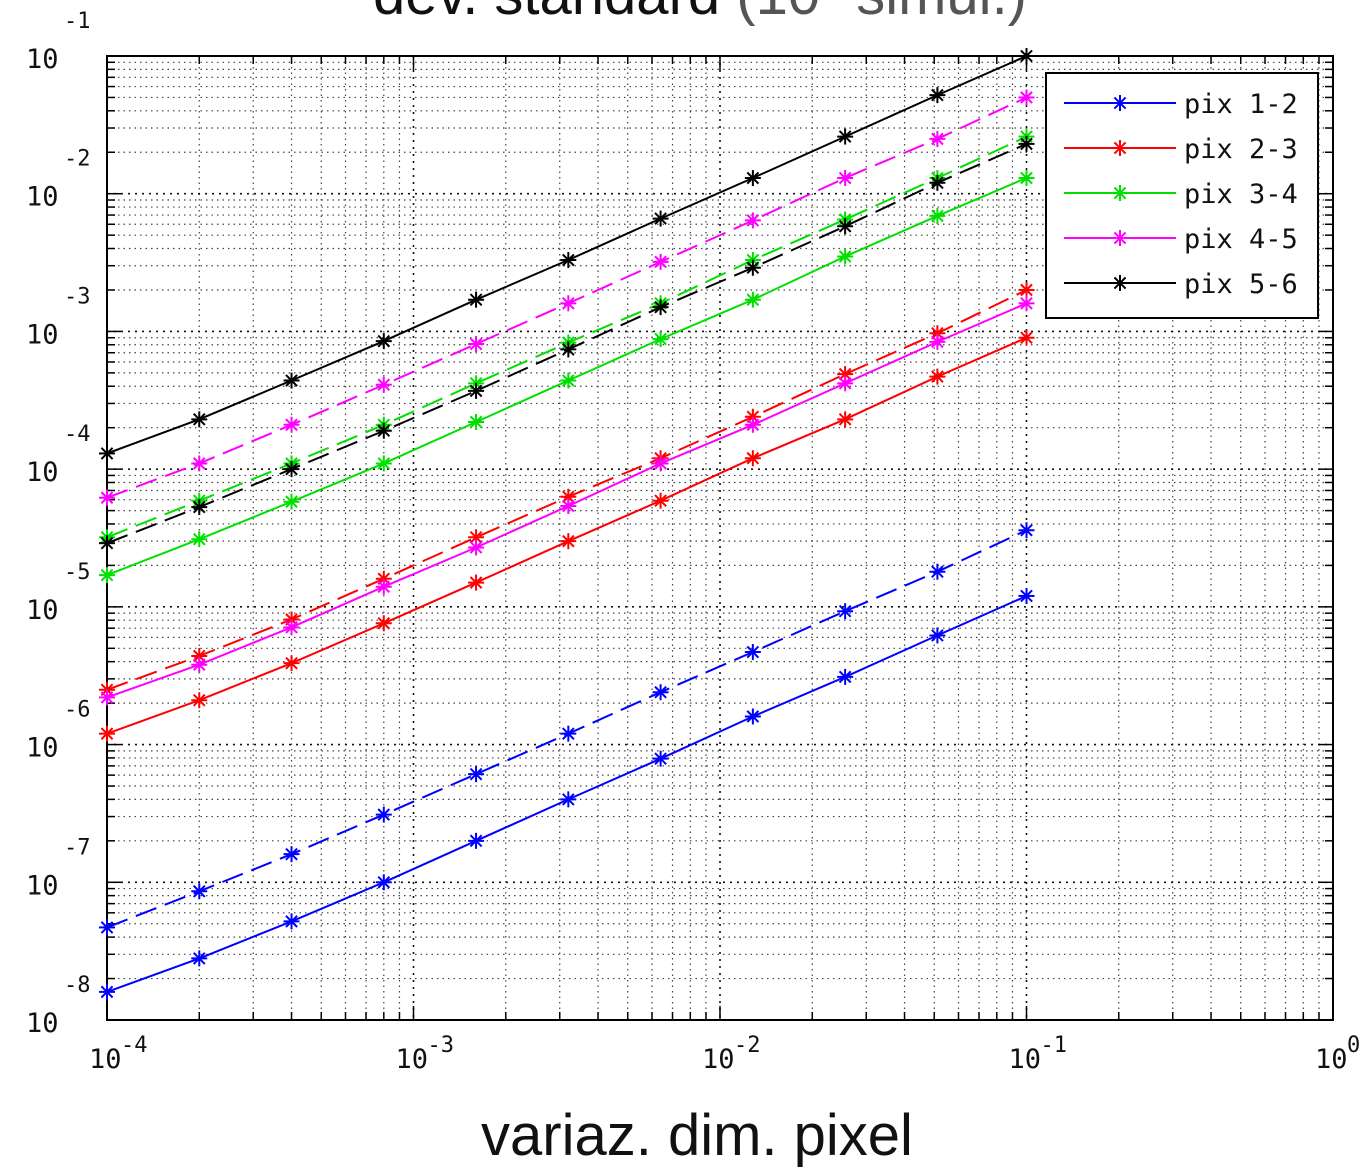  What do you see at coordinates (77, 847) in the screenshot?
I see `y-tick-label-exponent: -7` at bounding box center [77, 847].